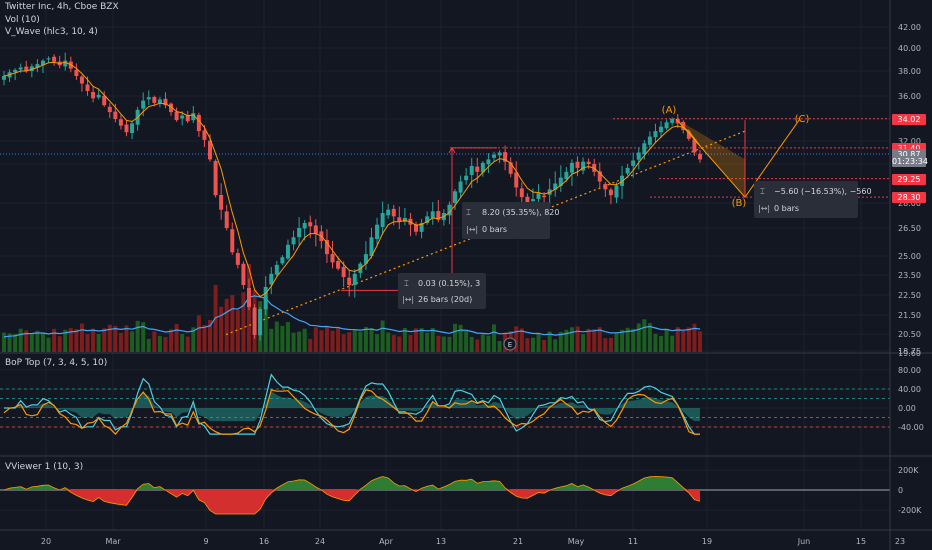 Image resolution: width=932 pixels, height=550 pixels. I want to click on price-tag: 34.02, so click(909, 119).